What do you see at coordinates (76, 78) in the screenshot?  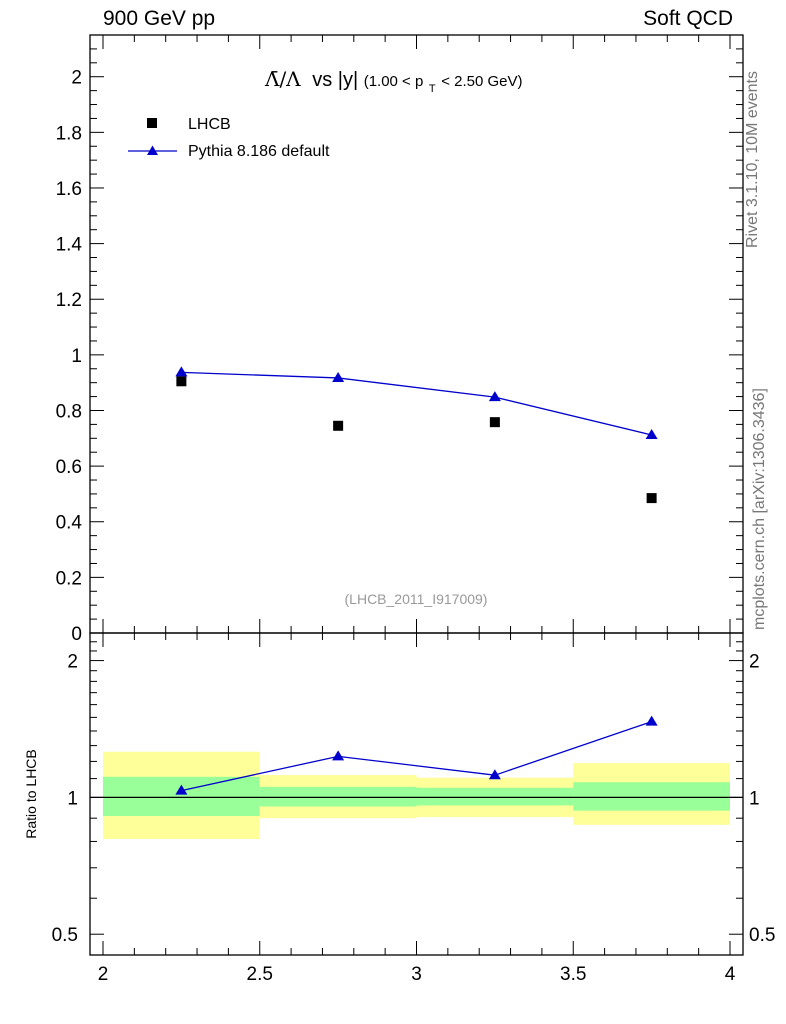 I see `y-tick-label: 2` at bounding box center [76, 78].